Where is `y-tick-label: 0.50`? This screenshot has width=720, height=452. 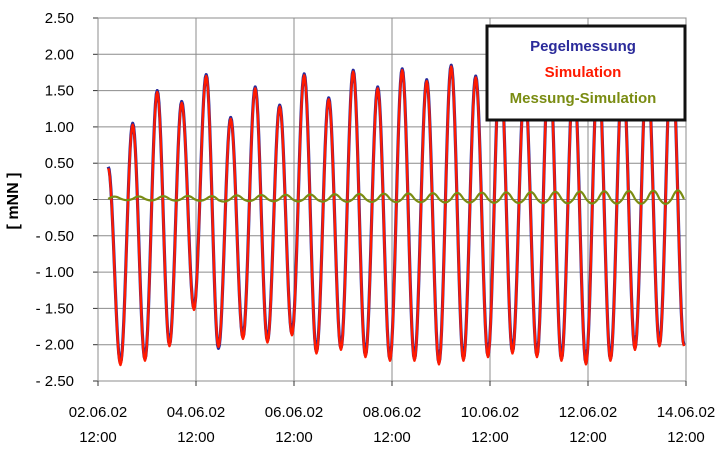 y-tick-label: 0.50 is located at coordinates (59, 163).